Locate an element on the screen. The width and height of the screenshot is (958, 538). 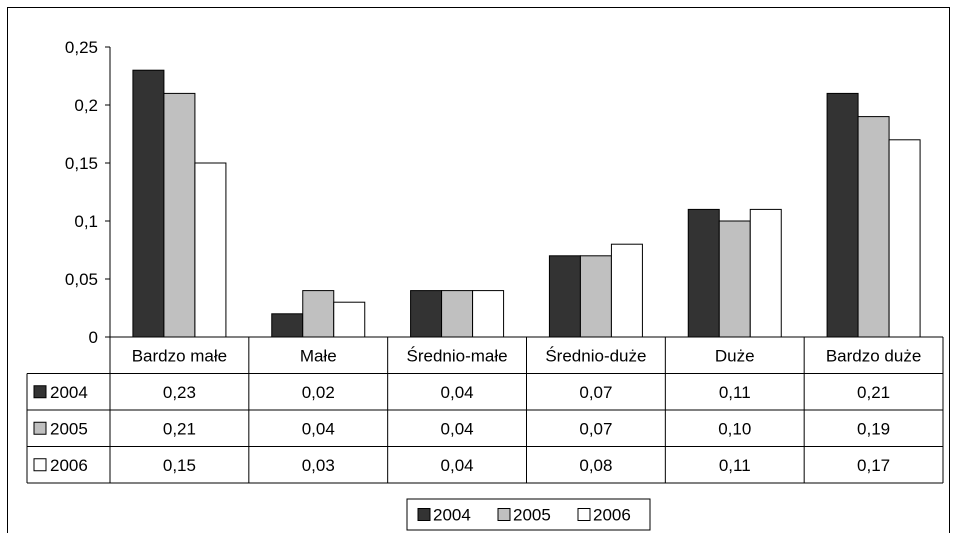
table-cell: 0,19 is located at coordinates (873, 428).